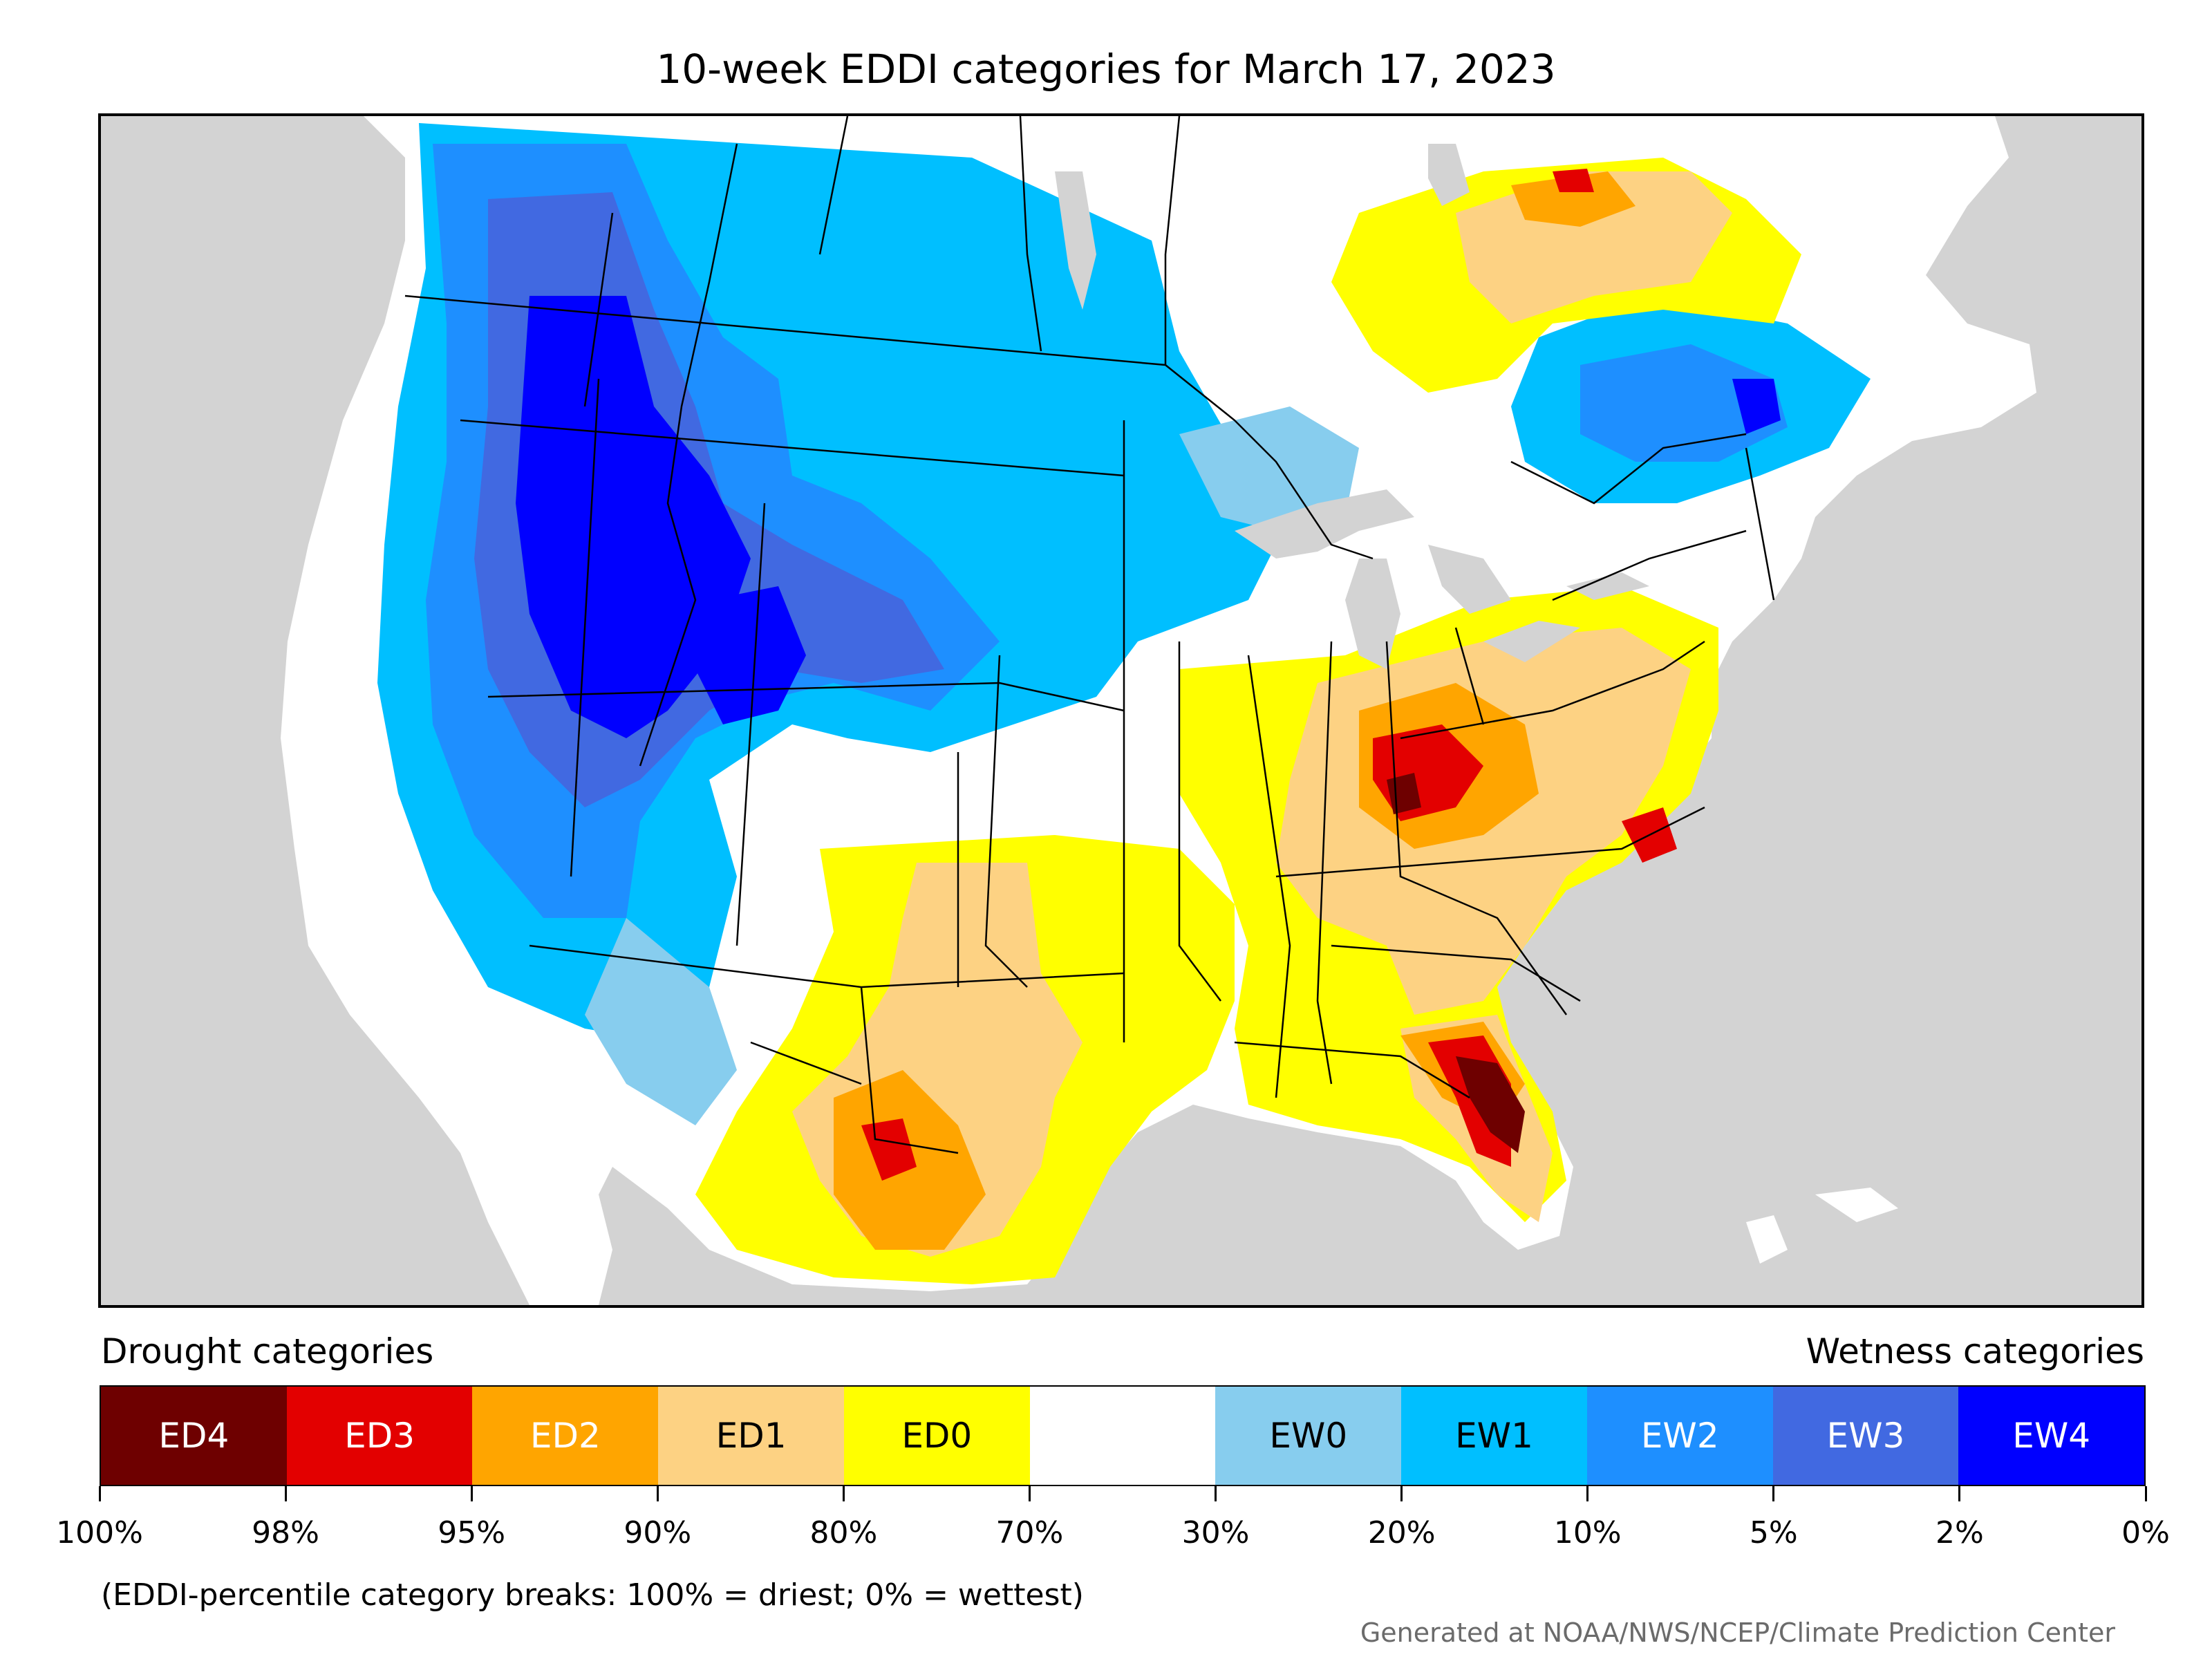  I want to click on drought-categories-caption: Drought categories, so click(267, 1351).